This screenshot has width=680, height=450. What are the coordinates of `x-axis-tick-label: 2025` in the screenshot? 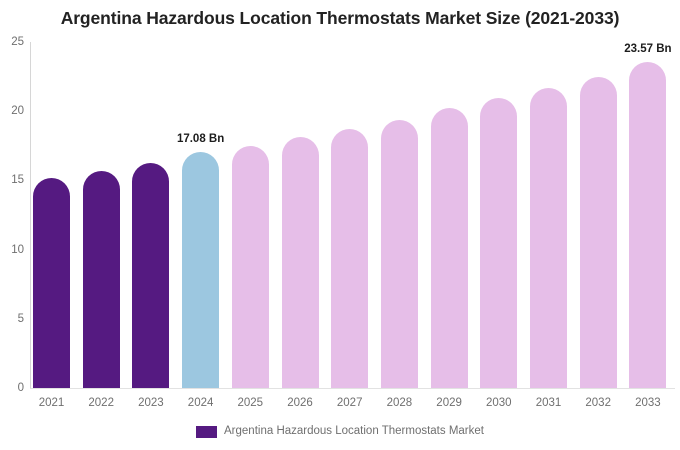 It's located at (250, 403).